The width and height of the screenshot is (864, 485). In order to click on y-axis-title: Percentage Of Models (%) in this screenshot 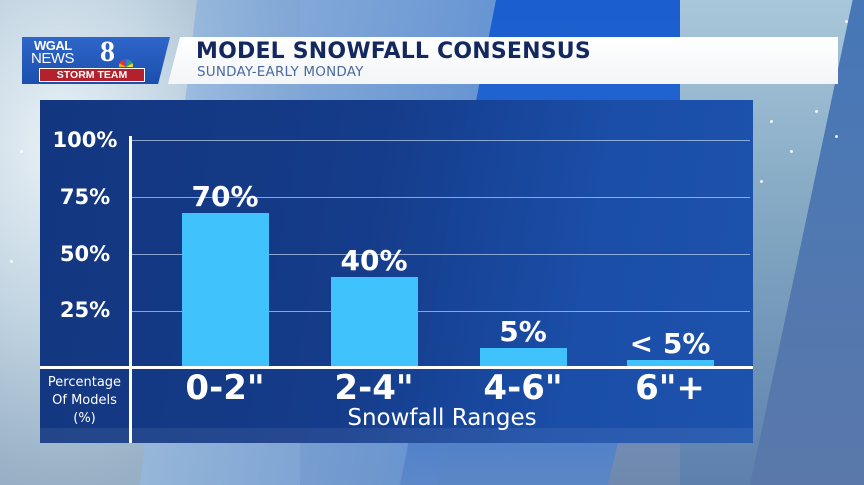, I will do `click(84, 401)`.